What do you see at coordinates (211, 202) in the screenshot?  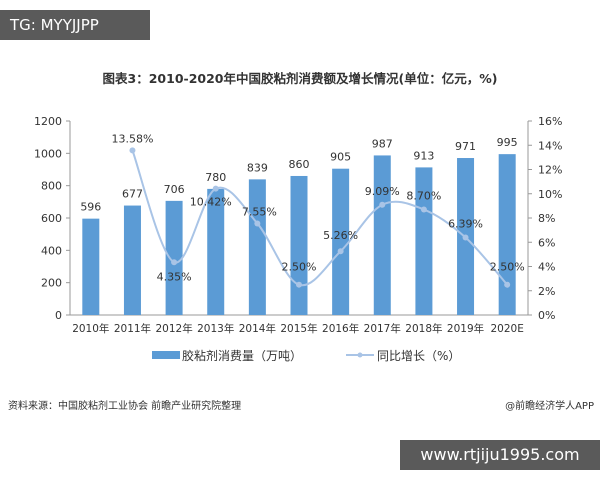 I see `growth-label: 10.42%` at bounding box center [211, 202].